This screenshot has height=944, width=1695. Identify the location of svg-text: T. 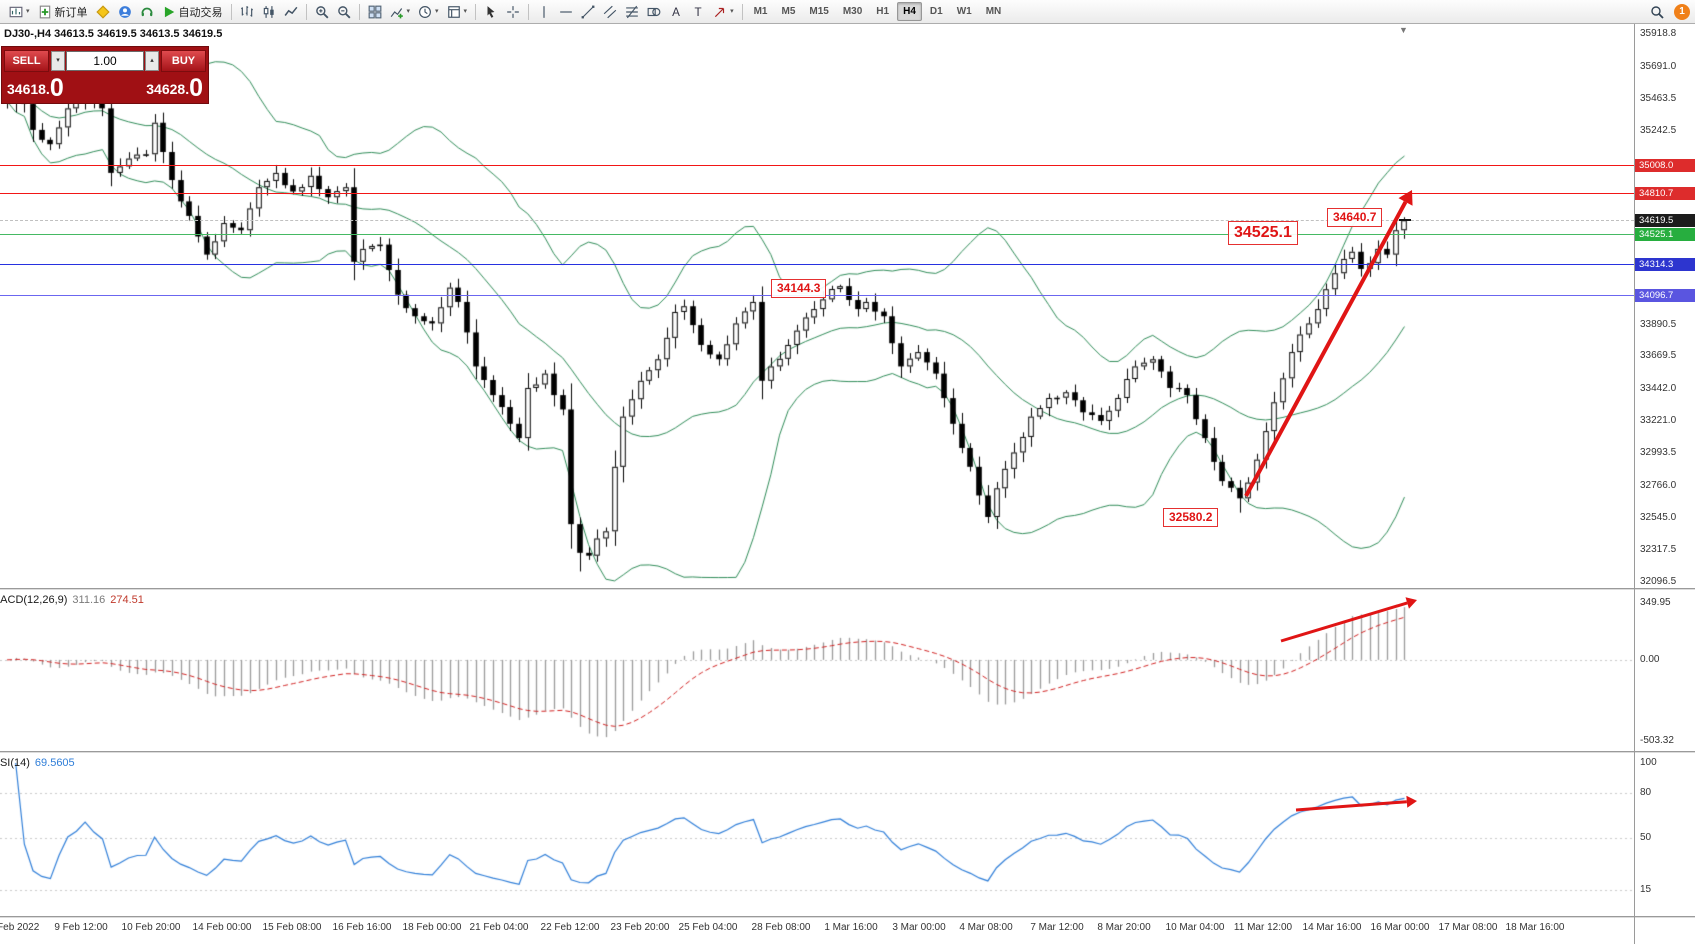
(698, 12).